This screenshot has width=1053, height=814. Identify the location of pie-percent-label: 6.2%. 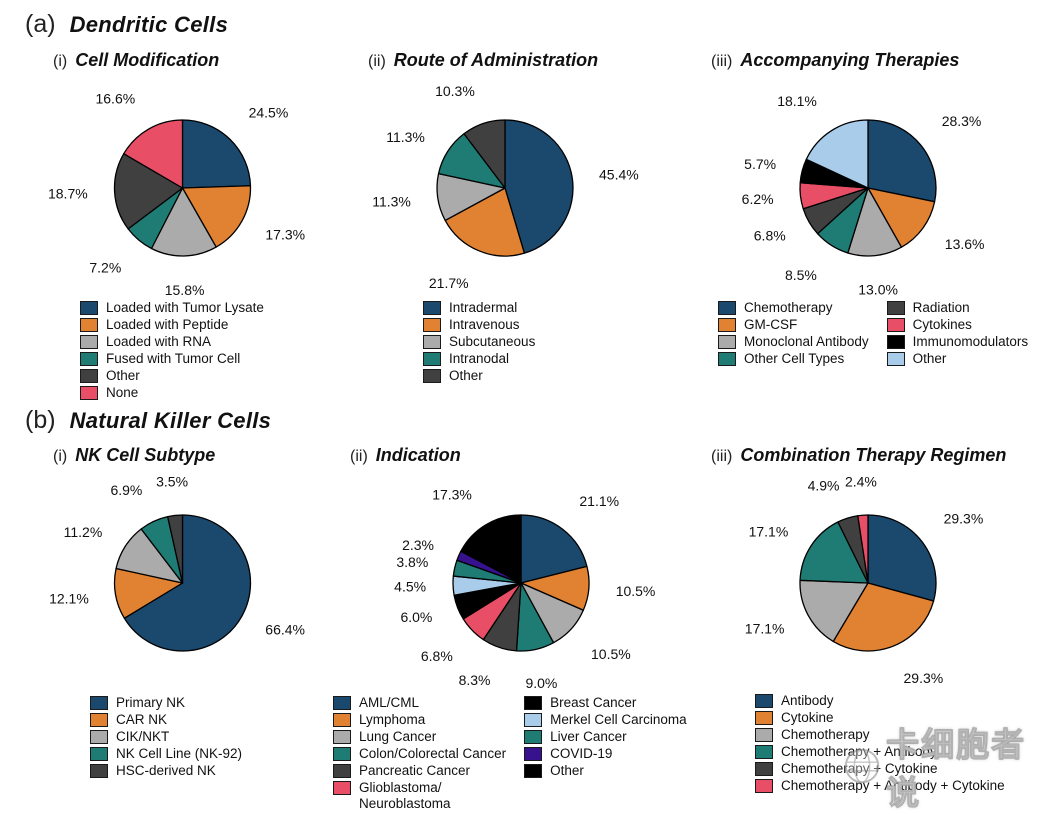
(758, 199).